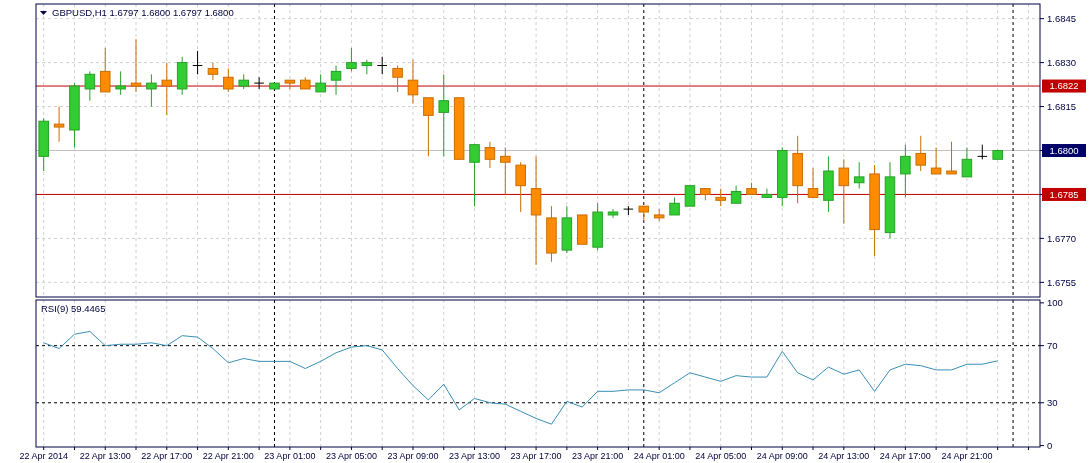 The width and height of the screenshot is (1089, 463). Describe the element at coordinates (475, 456) in the screenshot. I see `x-tick-label: 23 Apr 13:00` at that location.